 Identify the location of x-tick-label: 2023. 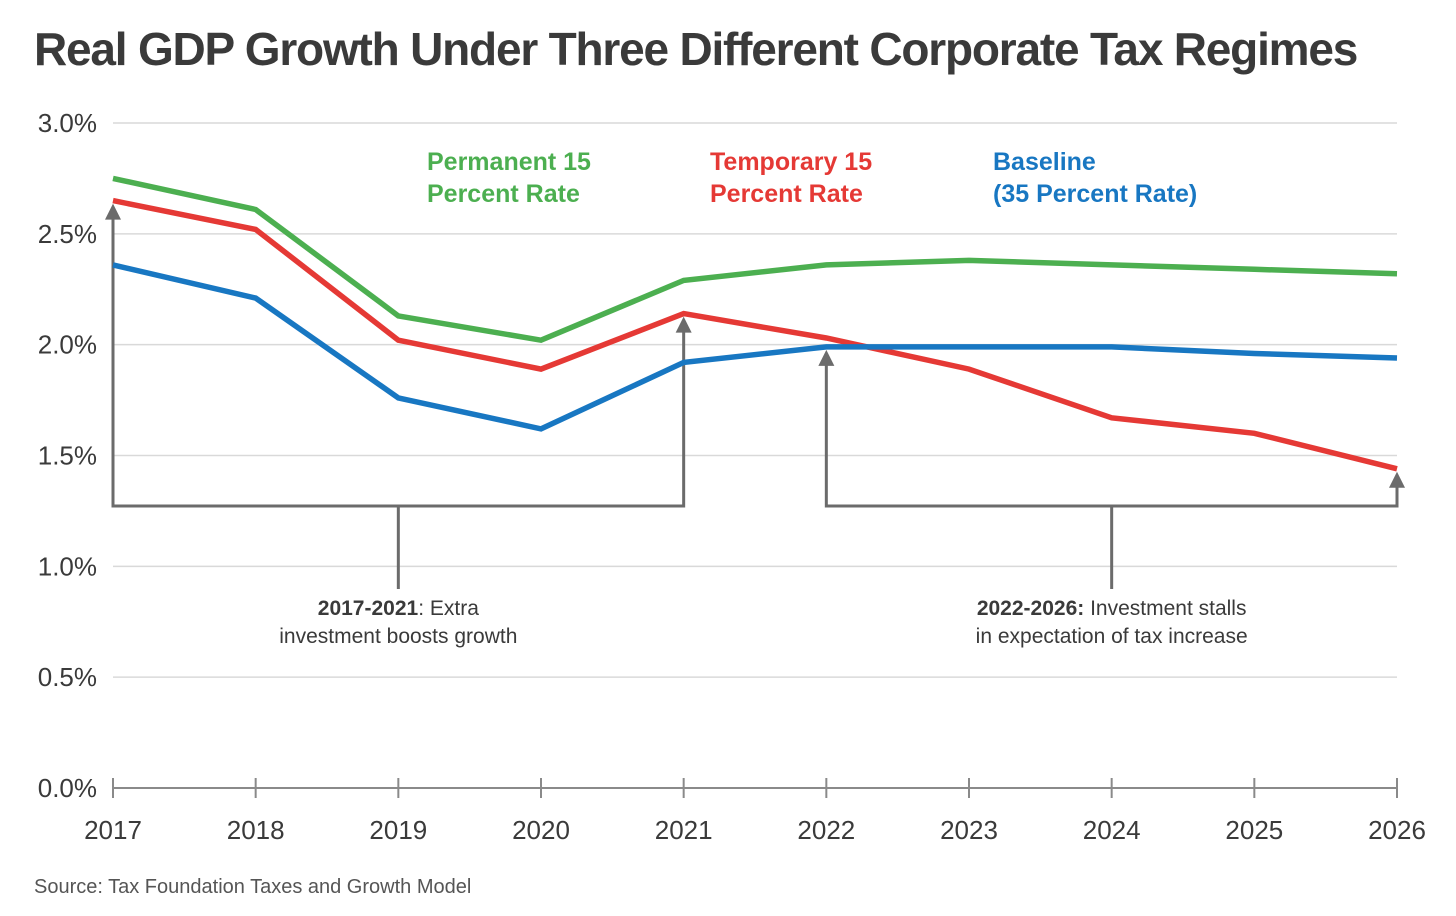
(969, 830).